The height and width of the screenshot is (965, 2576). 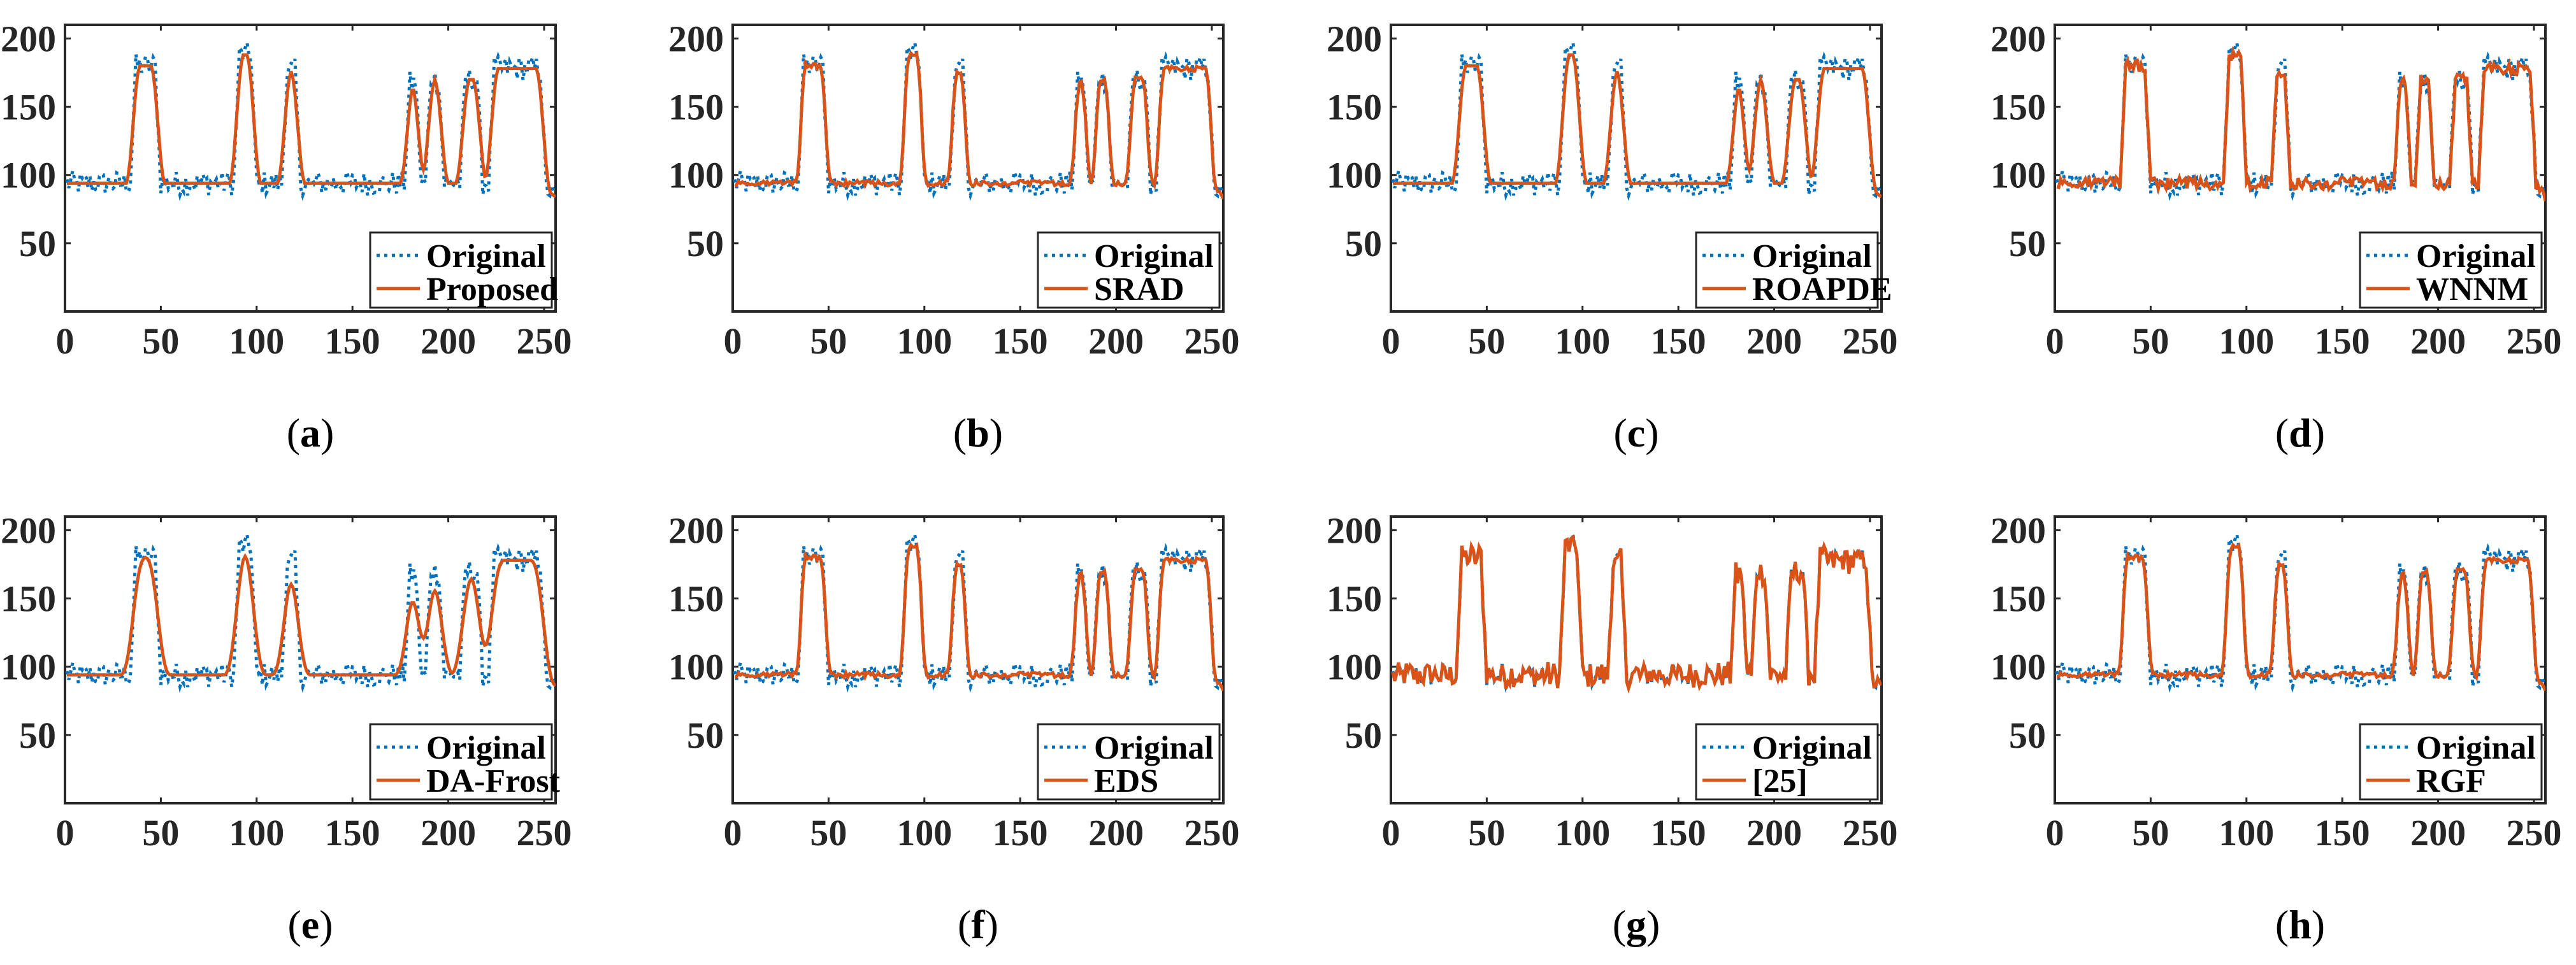 I want to click on legend-method-label: SRAD, so click(x=1139, y=289).